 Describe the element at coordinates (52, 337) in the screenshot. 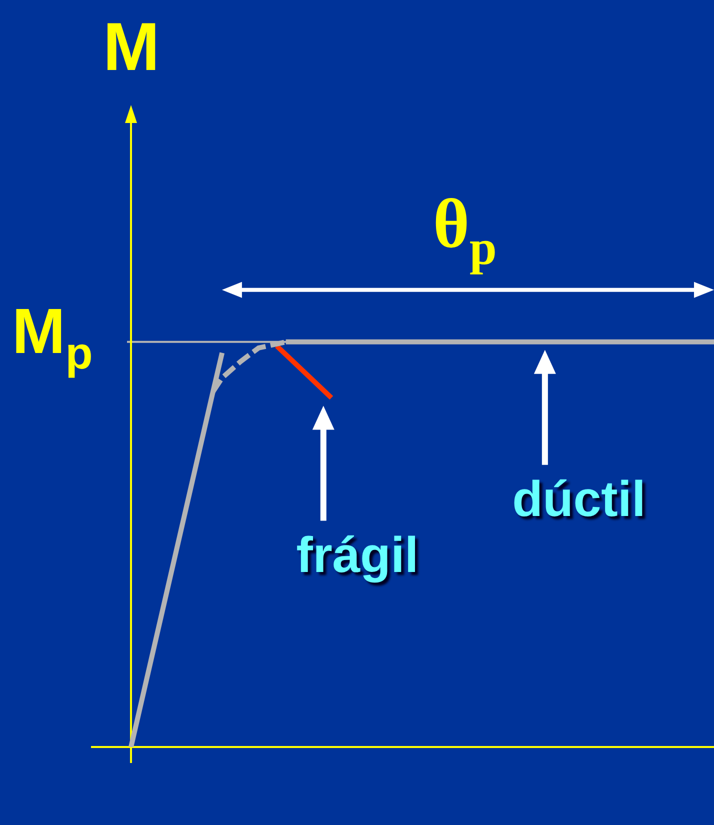

I see `ref-line-label: M$_{p}$` at that location.